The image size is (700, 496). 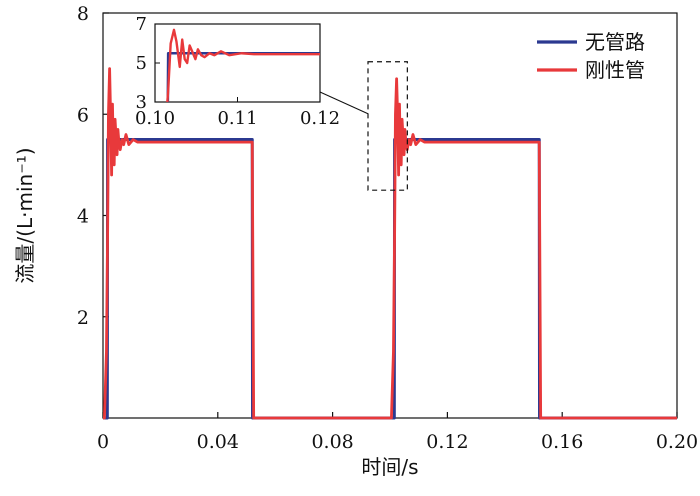 What do you see at coordinates (562, 442) in the screenshot?
I see `x-tick-label: 0.16` at bounding box center [562, 442].